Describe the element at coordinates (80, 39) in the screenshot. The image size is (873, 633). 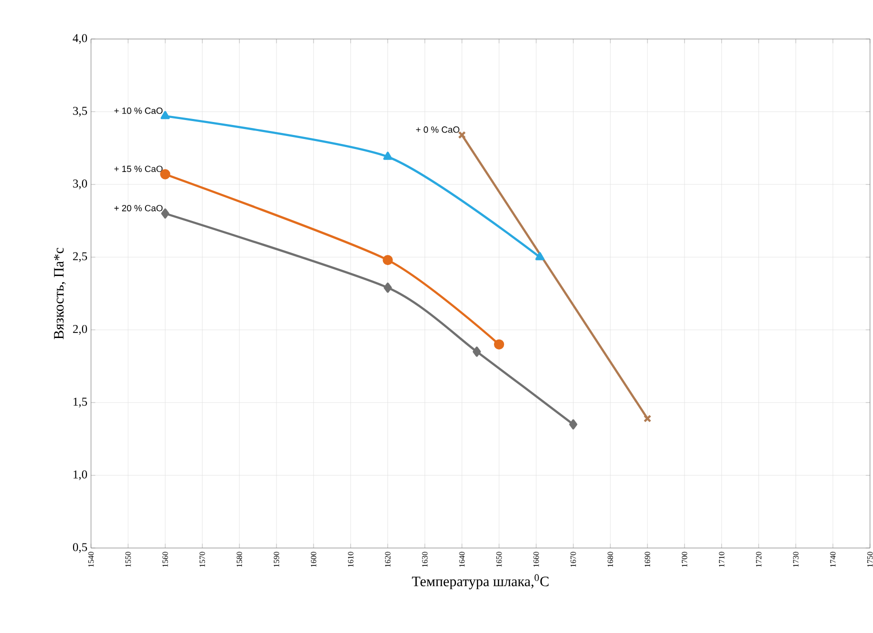
I see `y-tick-label: 4,0` at that location.